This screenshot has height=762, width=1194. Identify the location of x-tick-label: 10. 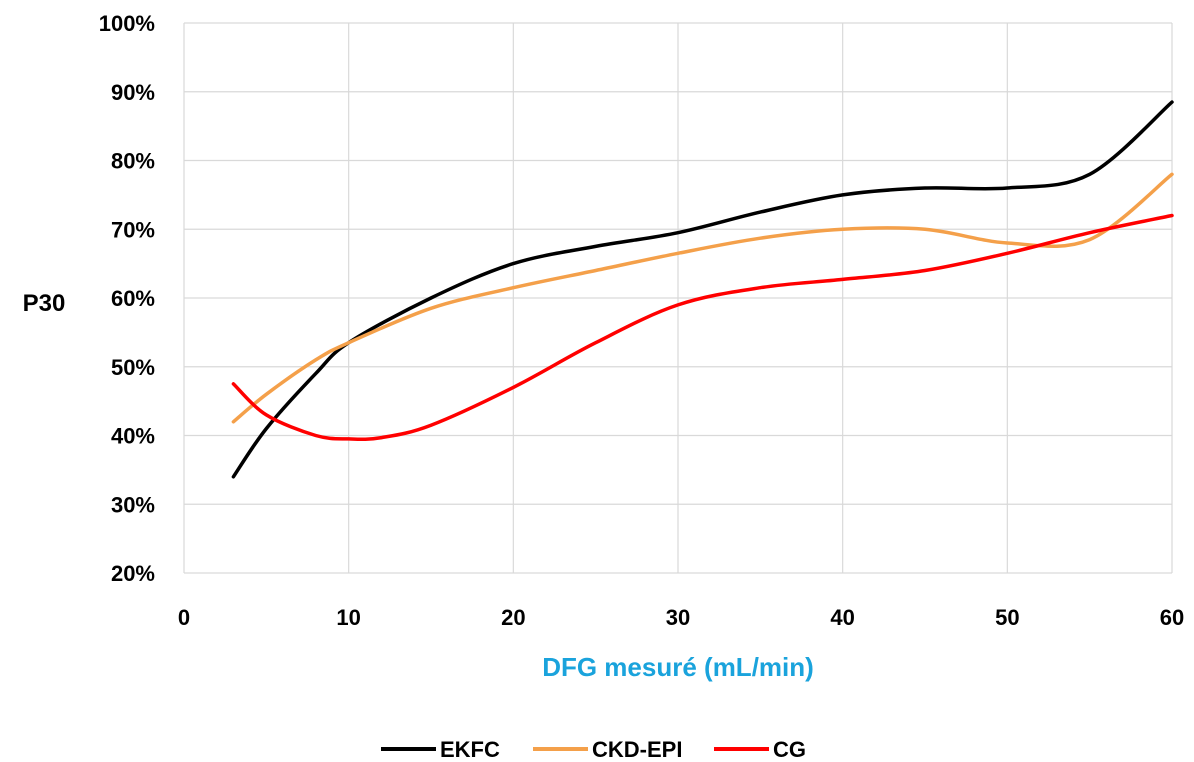
(348, 617).